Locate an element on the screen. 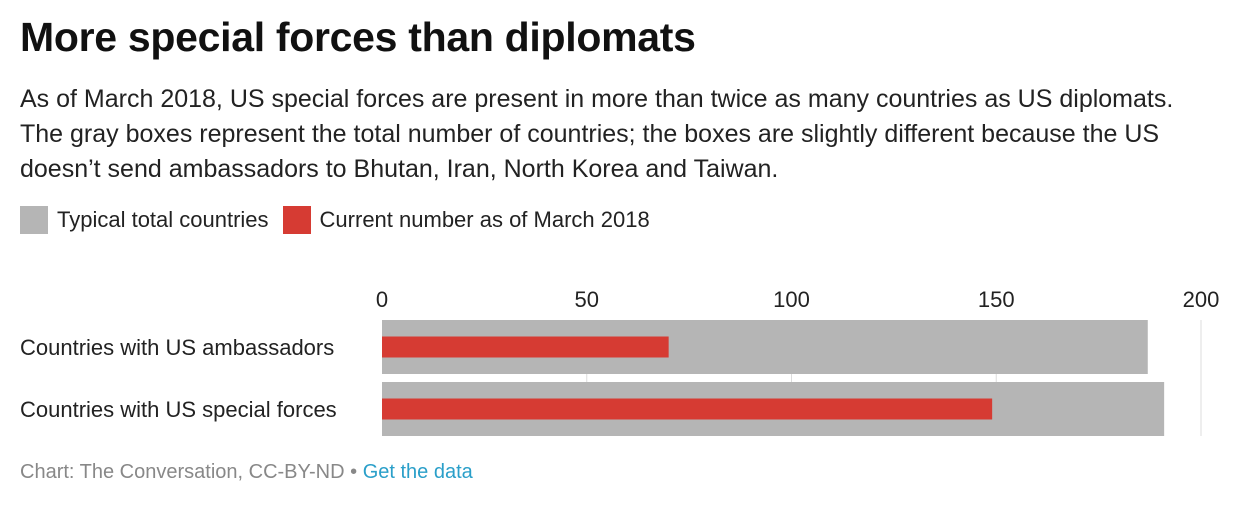 The height and width of the screenshot is (514, 1242). x-tick-label-0: 0 is located at coordinates (382, 299).